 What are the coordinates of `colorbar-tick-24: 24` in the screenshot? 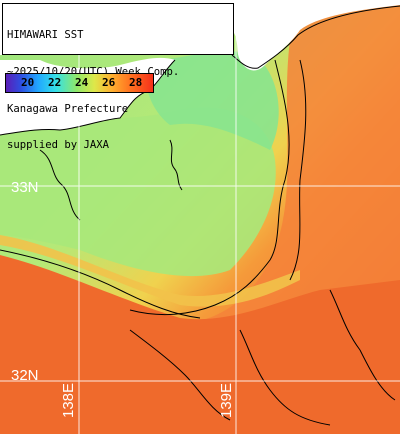 It's located at (82, 82).